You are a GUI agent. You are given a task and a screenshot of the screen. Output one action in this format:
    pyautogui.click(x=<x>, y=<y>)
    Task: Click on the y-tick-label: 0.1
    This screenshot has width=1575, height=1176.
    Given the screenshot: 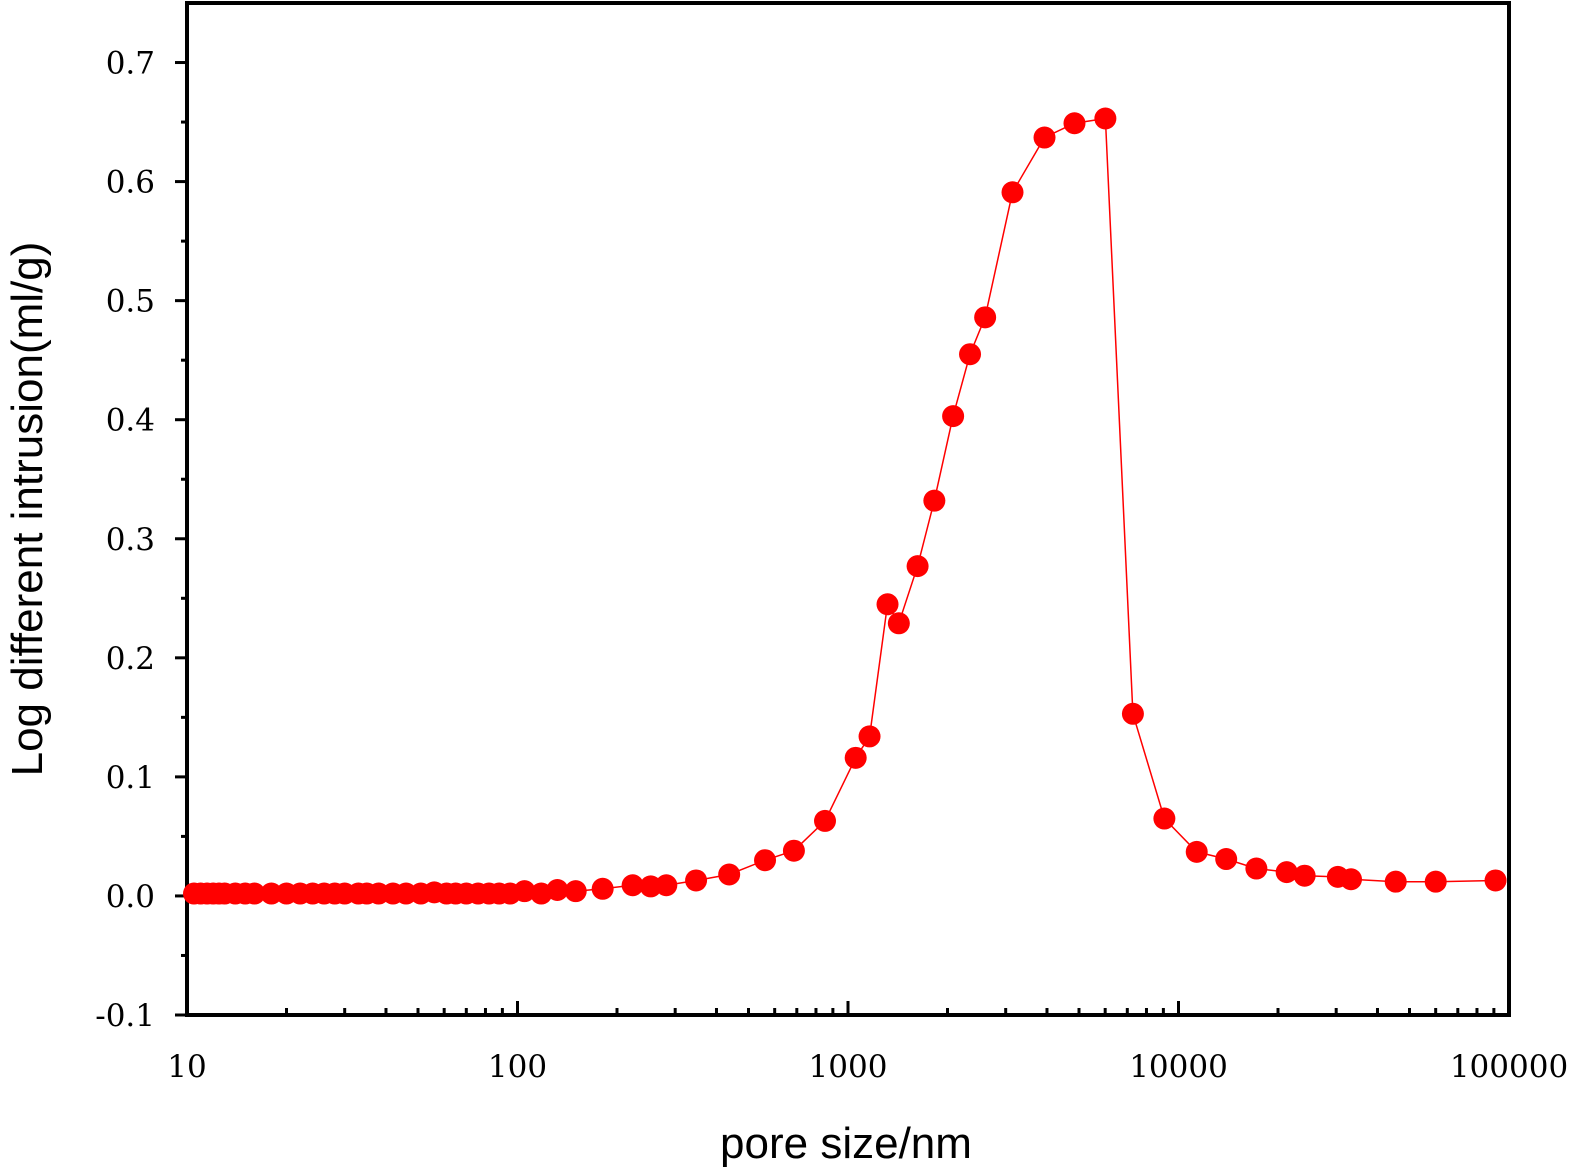 What is the action you would take?
    pyautogui.click(x=130, y=778)
    